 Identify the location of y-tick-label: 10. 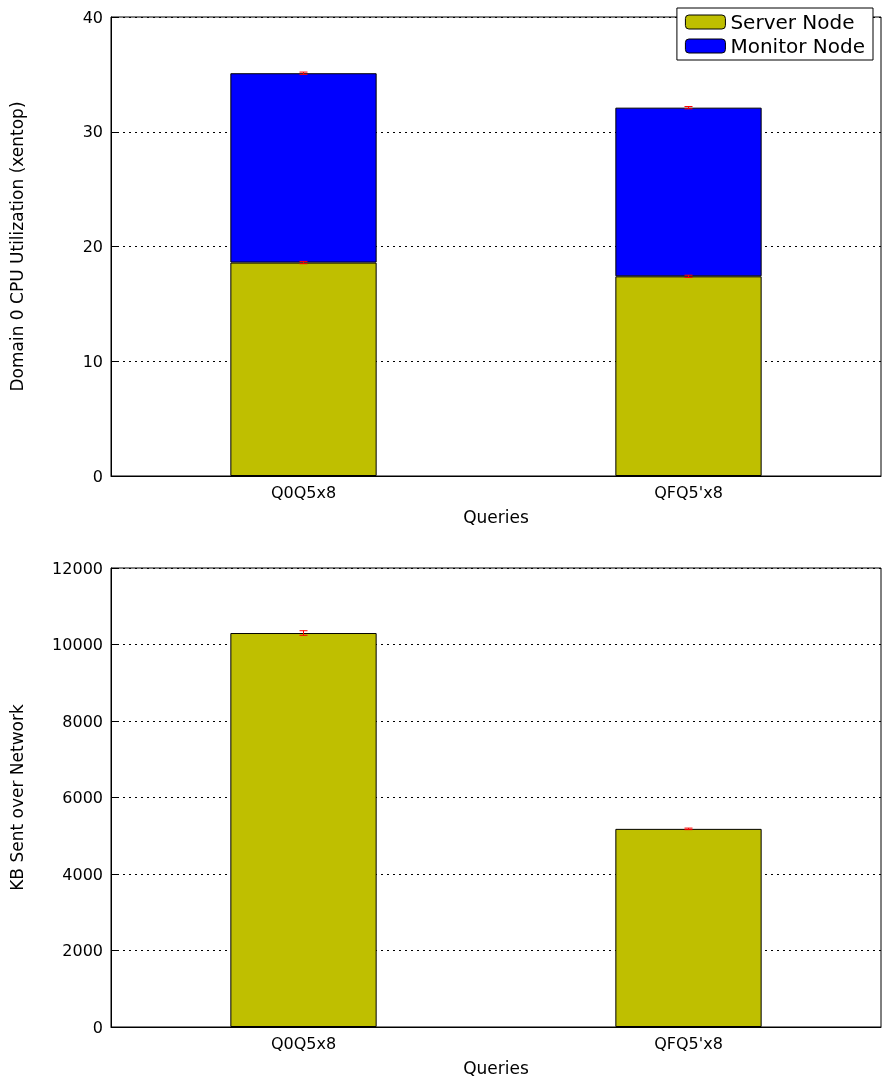
(92, 361).